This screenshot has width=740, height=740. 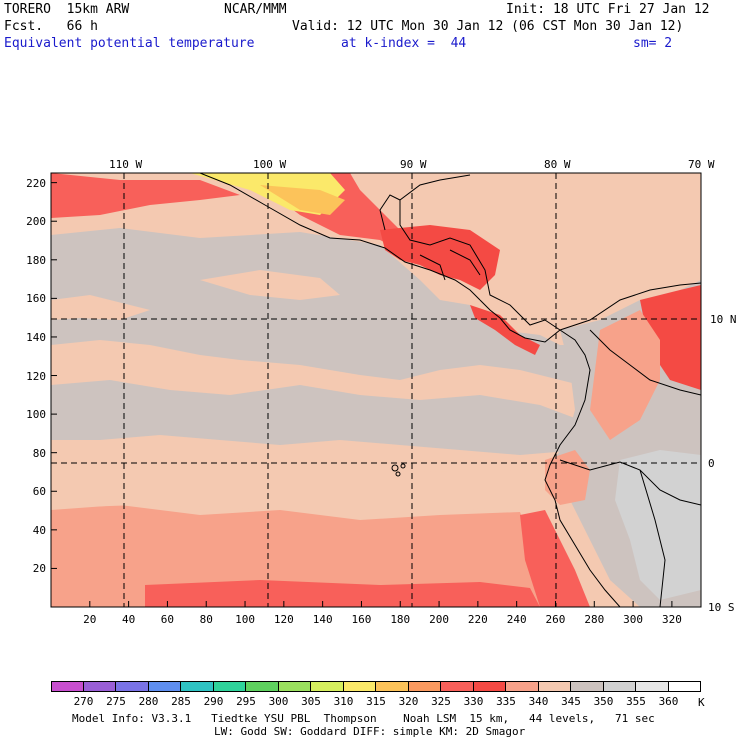 I want to click on forecast-hour: Fcst. 66 h, so click(x=51, y=26).